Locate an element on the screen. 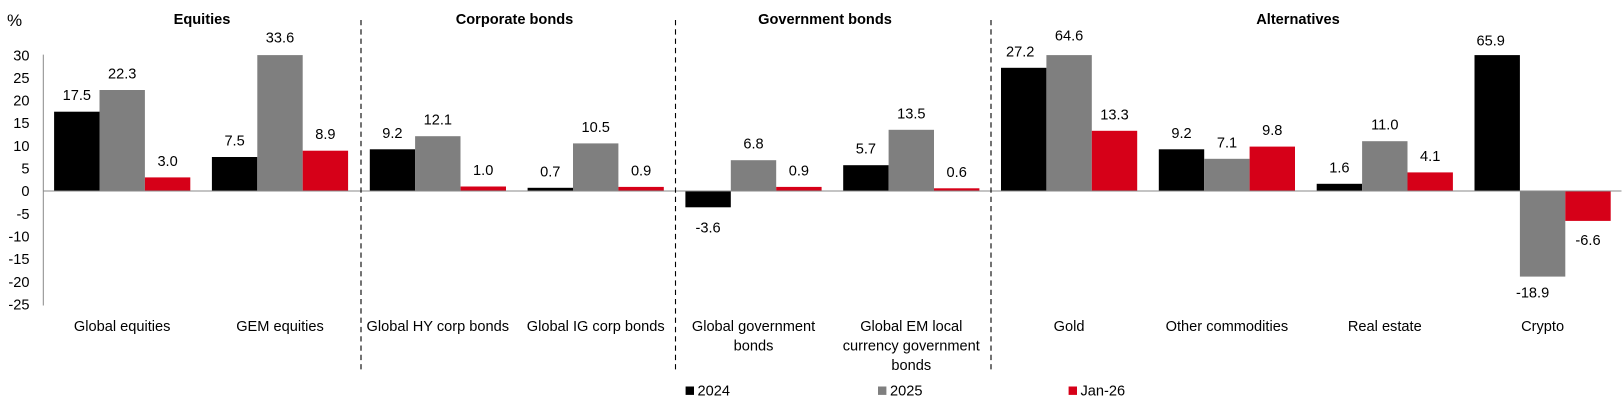 This screenshot has width=1622, height=403. svg-text: 2024 is located at coordinates (714, 392).